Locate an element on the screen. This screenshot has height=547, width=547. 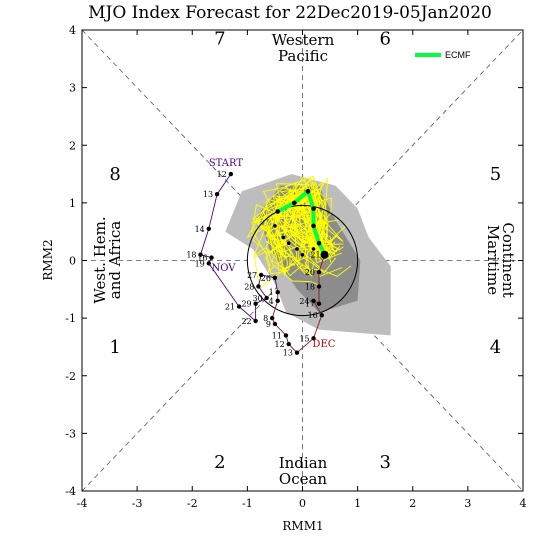
region-top-line1: Western is located at coordinates (303, 40).